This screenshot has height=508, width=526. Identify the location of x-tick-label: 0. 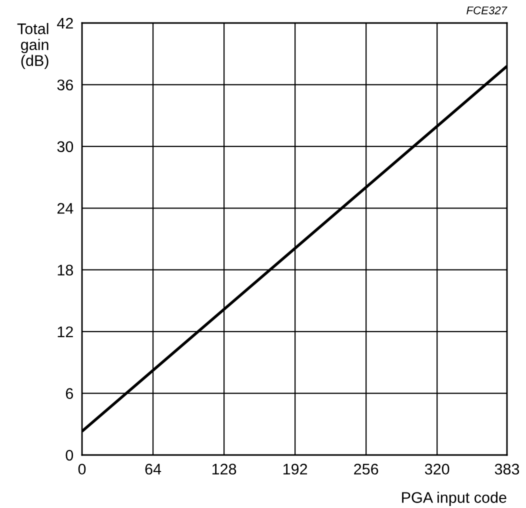
(82, 469).